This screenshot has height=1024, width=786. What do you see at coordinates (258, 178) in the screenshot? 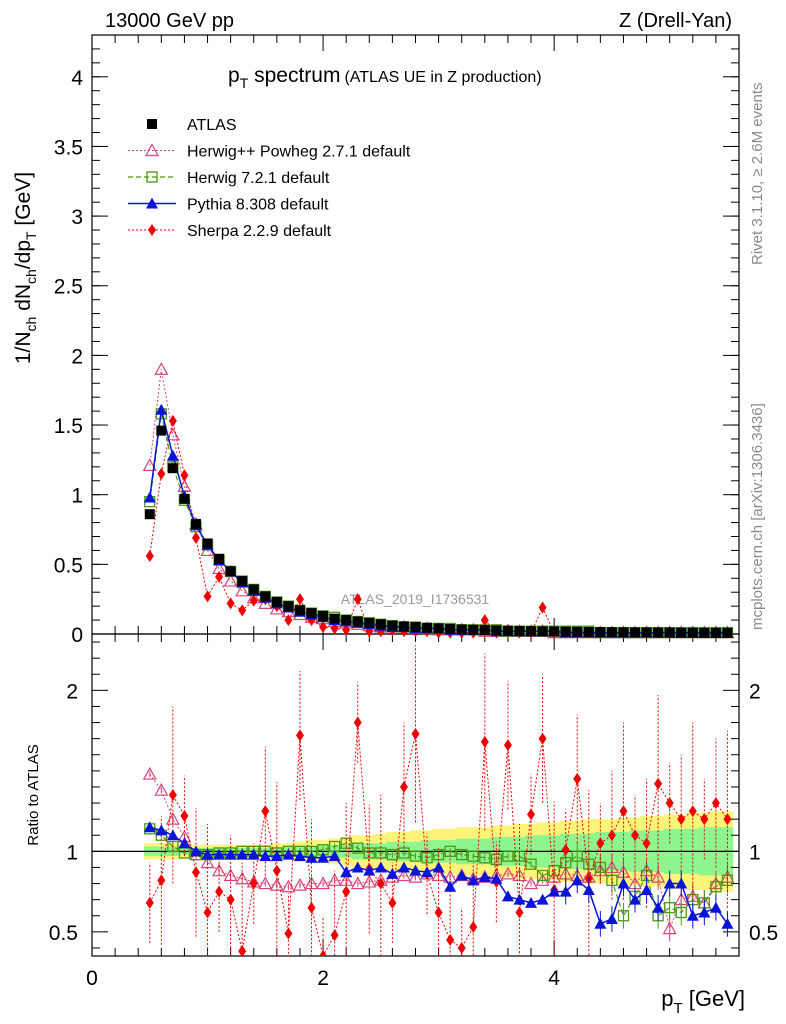
I see `legend-label-herwig7: Herwig 7.2.1 default` at bounding box center [258, 178].